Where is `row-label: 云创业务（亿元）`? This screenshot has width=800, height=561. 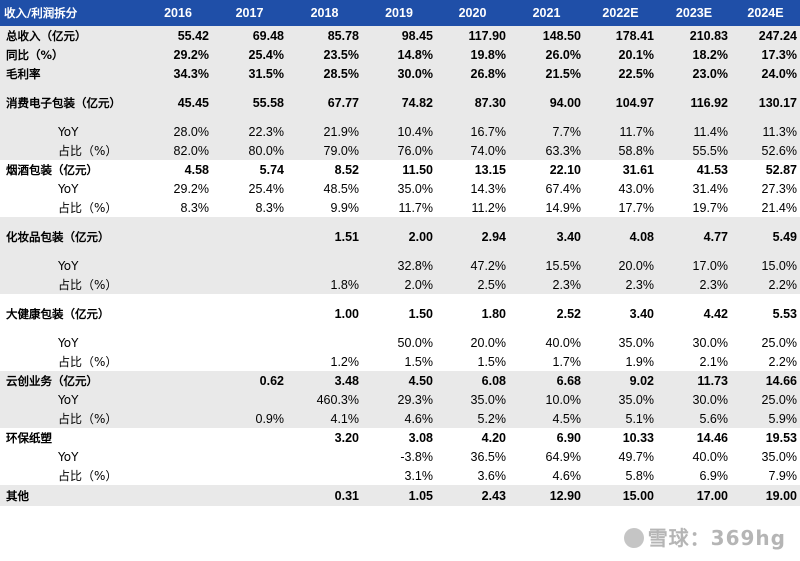 row-label: 云创业务（亿元） is located at coordinates (72, 380).